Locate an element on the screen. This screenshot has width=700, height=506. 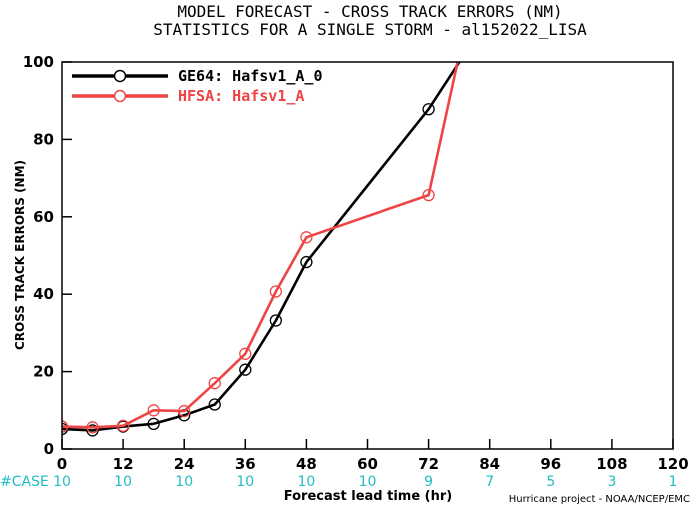
x-tick-label: 72 is located at coordinates (428, 464).